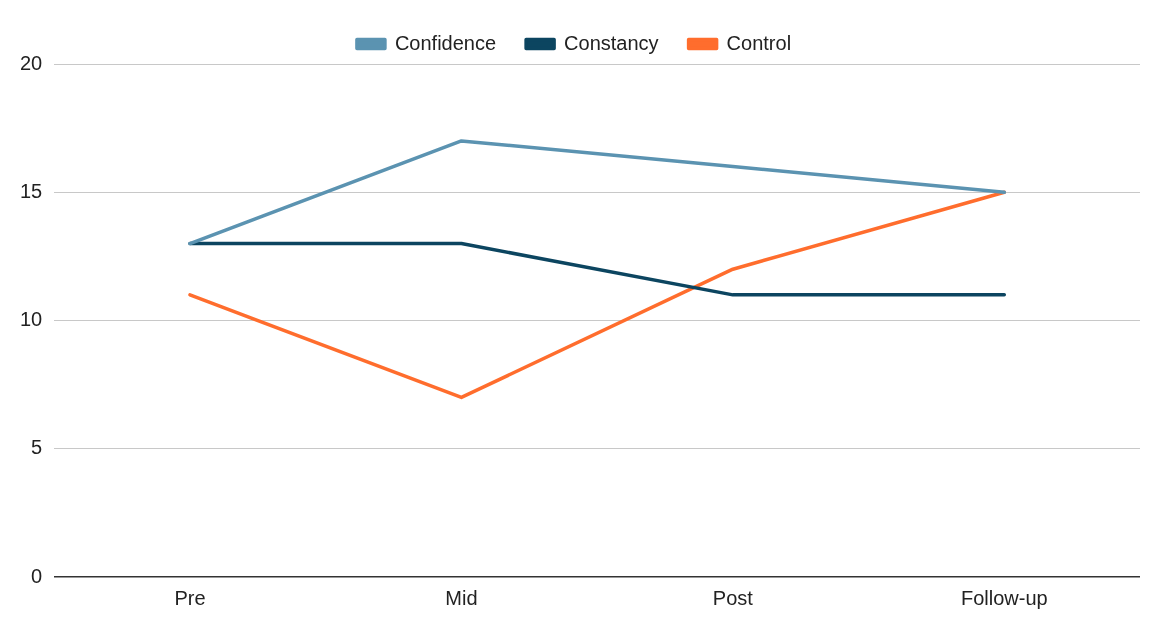  What do you see at coordinates (733, 597) in the screenshot?
I see `x-tick-label: Post` at bounding box center [733, 597].